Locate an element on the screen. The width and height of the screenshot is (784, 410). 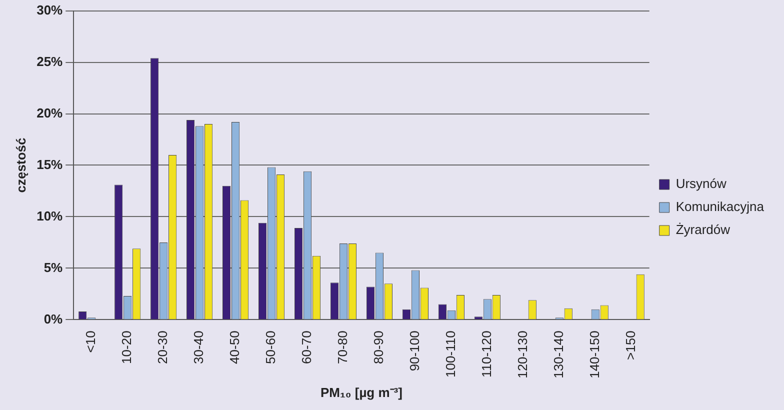
y-tick-label: 25% is located at coordinates (50, 61).